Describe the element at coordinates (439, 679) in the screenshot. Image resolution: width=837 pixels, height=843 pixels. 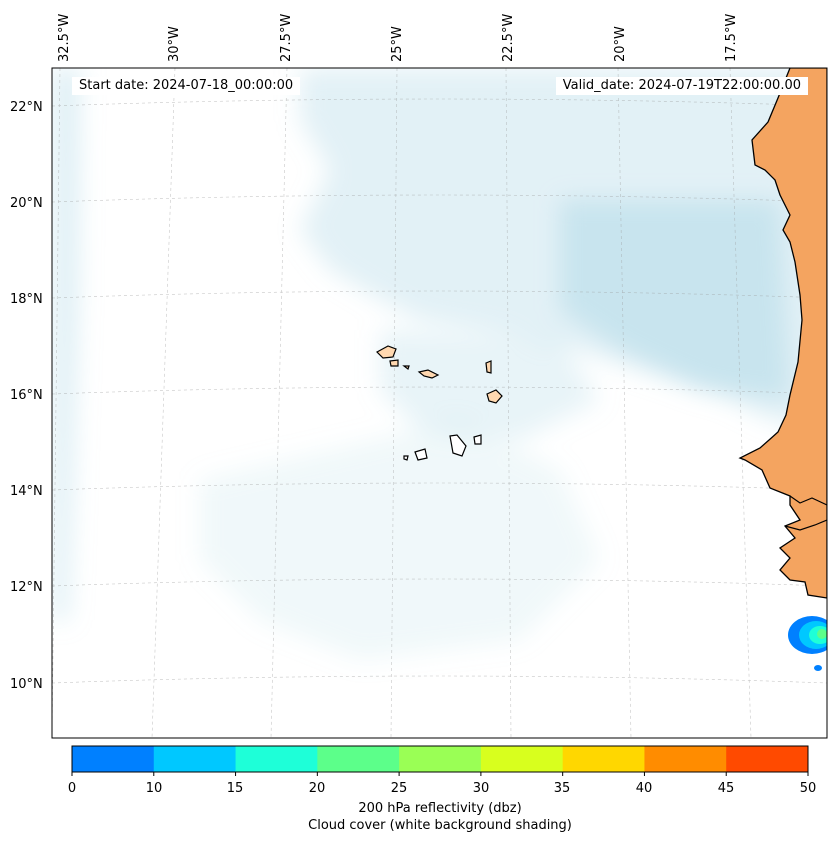
I see `parallel-10n` at that location.